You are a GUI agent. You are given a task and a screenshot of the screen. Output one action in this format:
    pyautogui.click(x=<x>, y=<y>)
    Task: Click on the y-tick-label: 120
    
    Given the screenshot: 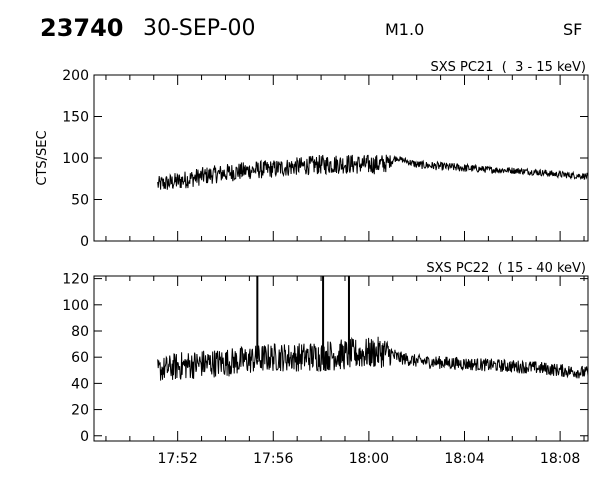 What is the action you would take?
    pyautogui.click(x=75, y=280)
    